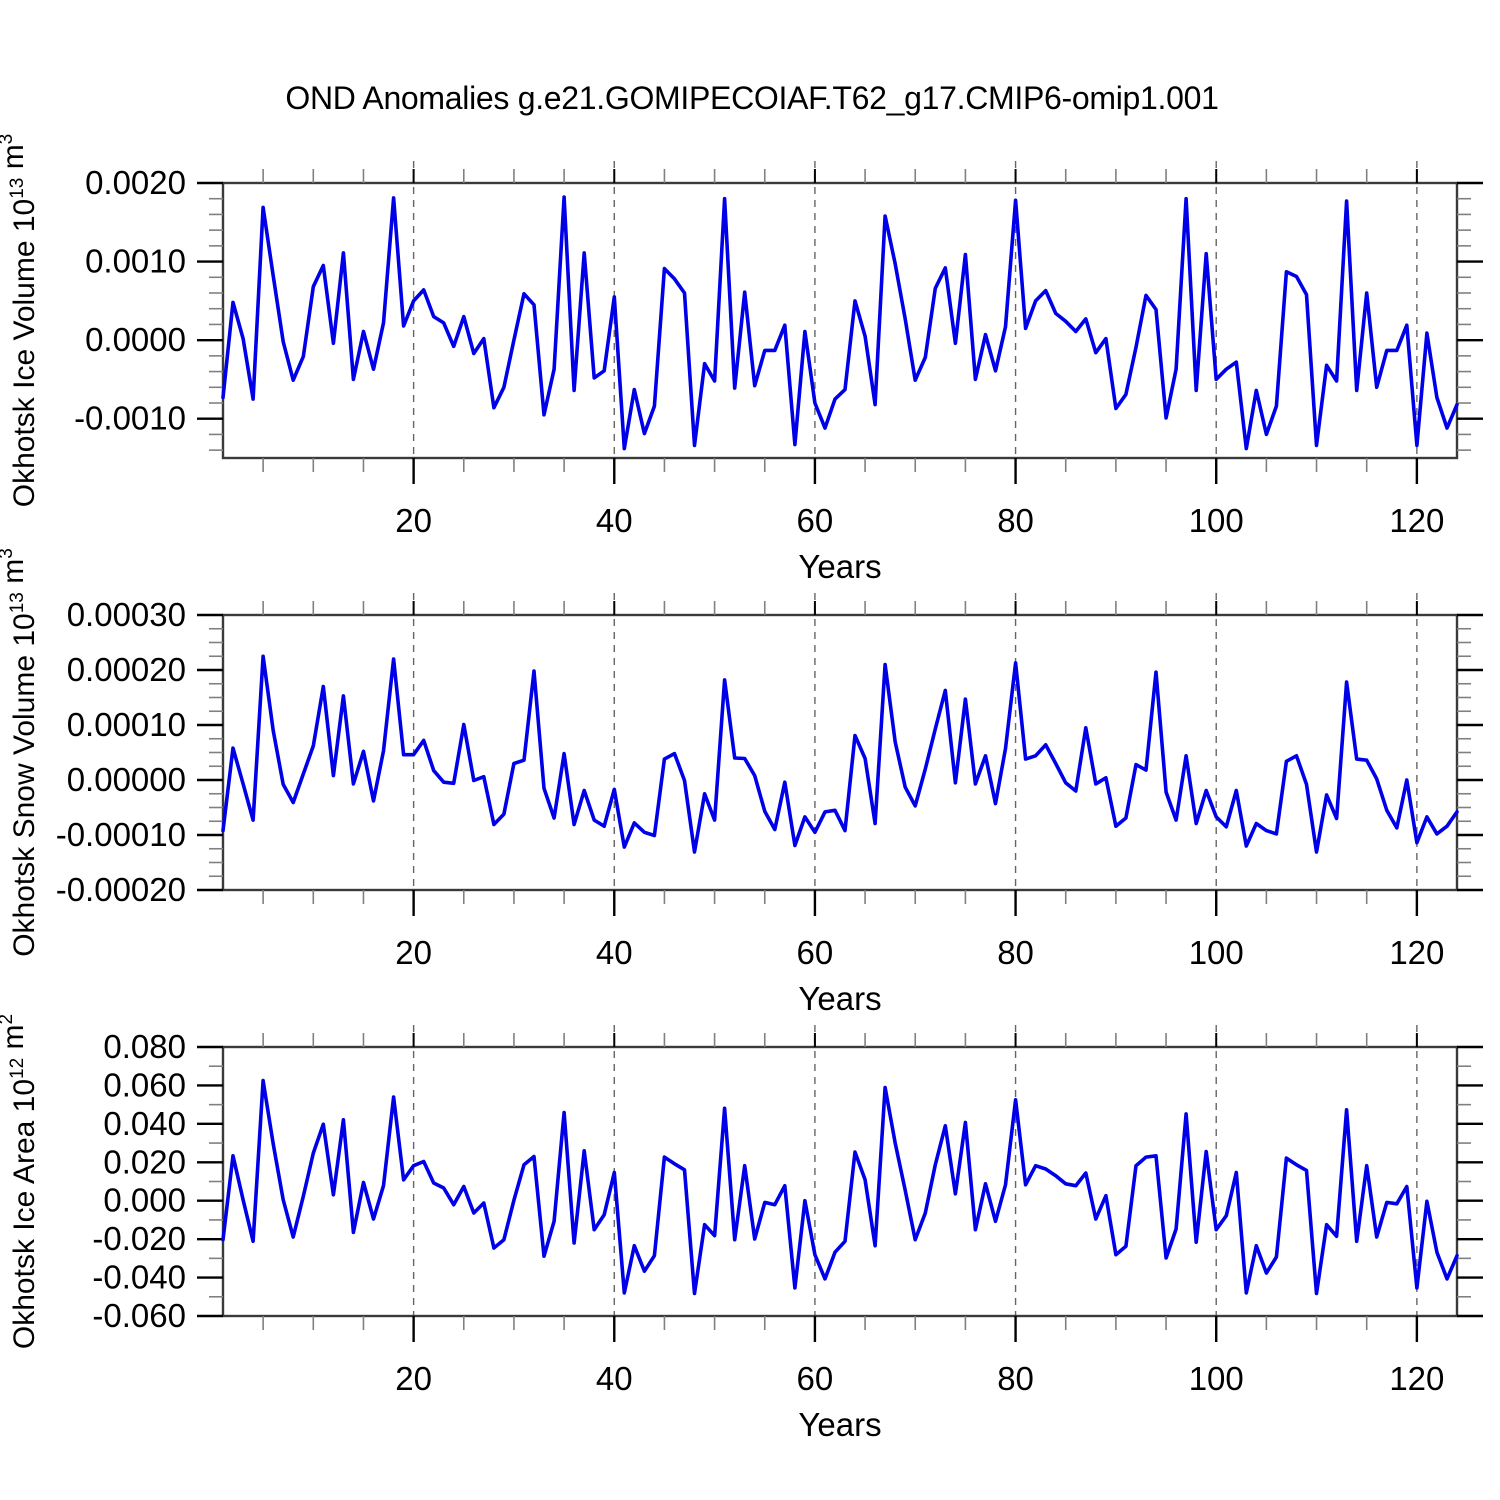  I want to click on panel-2-y-axis-title: Okhotsk Snow Volume 1013 m3, so click(20, 752).